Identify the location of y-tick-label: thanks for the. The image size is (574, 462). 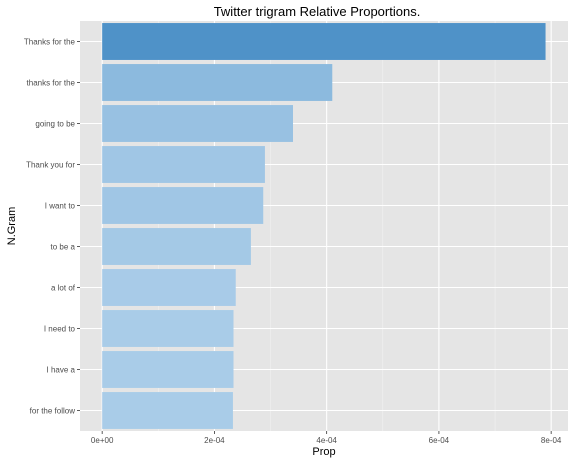
(51, 83).